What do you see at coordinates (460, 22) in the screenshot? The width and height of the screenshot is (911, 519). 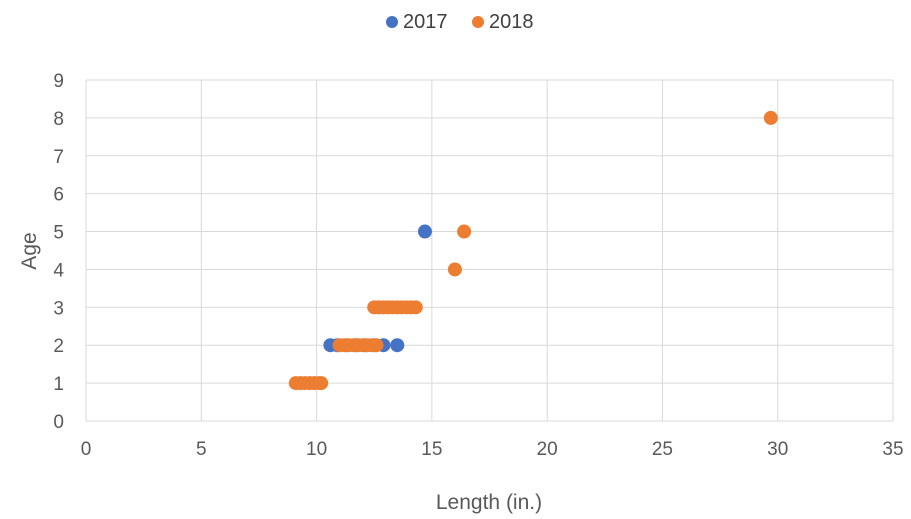 I see `legend: 2017 2018` at bounding box center [460, 22].